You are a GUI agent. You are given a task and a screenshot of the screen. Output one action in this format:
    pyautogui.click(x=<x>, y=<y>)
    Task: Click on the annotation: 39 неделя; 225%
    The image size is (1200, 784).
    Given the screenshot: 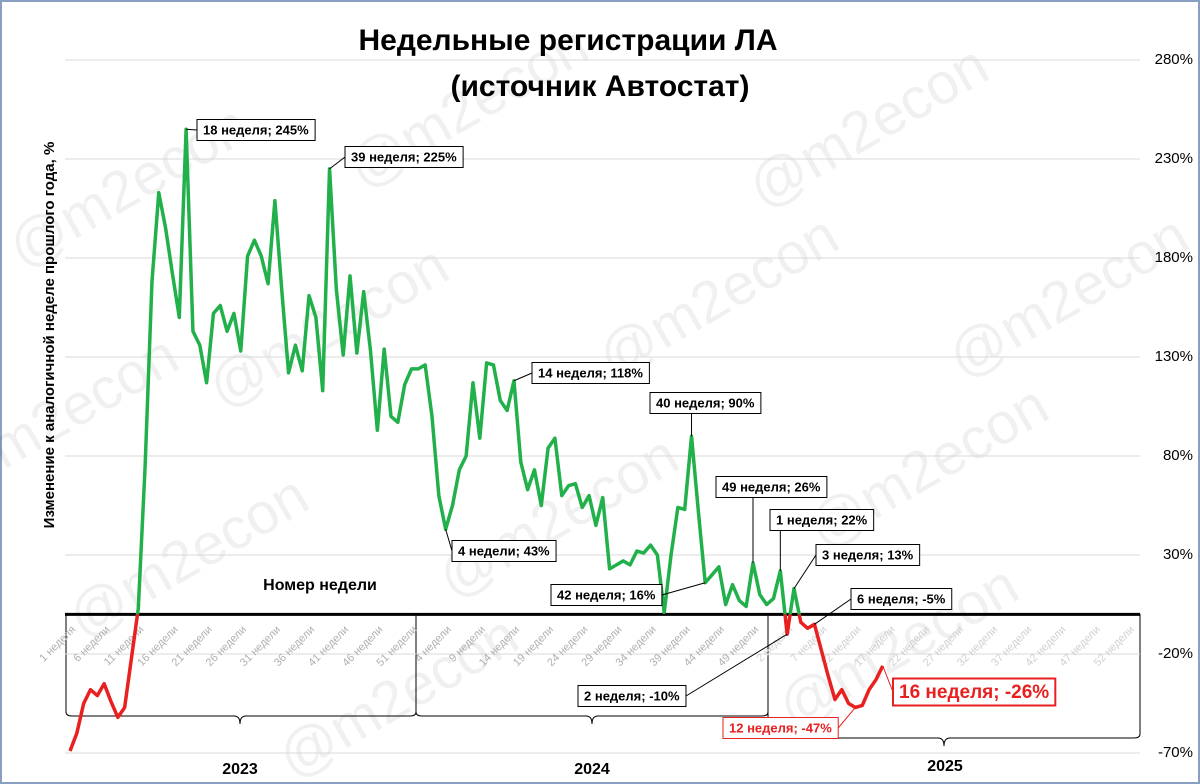 What is the action you would take?
    pyautogui.click(x=396, y=158)
    